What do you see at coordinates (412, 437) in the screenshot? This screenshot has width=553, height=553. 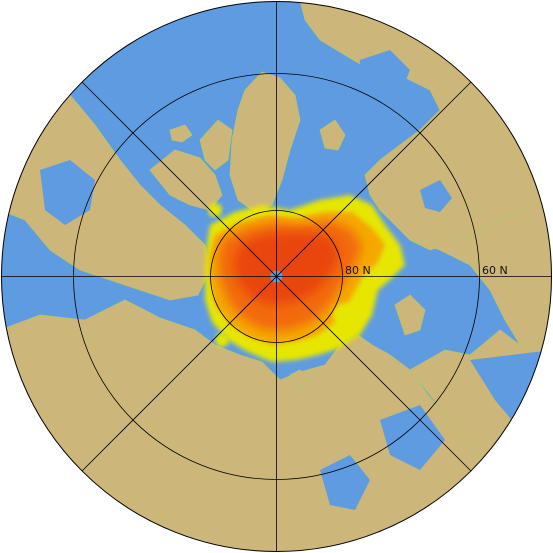 I see `water-lower-right-sea` at bounding box center [412, 437].